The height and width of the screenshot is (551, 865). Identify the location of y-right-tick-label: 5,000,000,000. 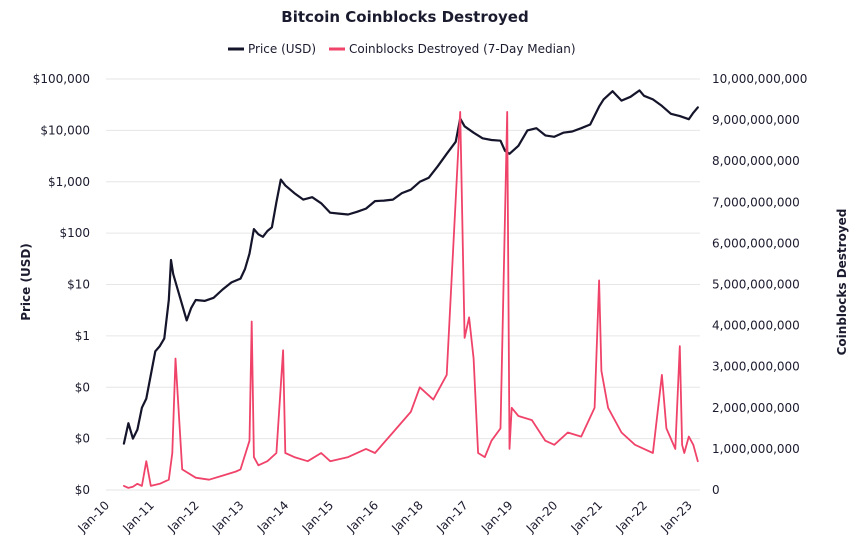
(756, 285).